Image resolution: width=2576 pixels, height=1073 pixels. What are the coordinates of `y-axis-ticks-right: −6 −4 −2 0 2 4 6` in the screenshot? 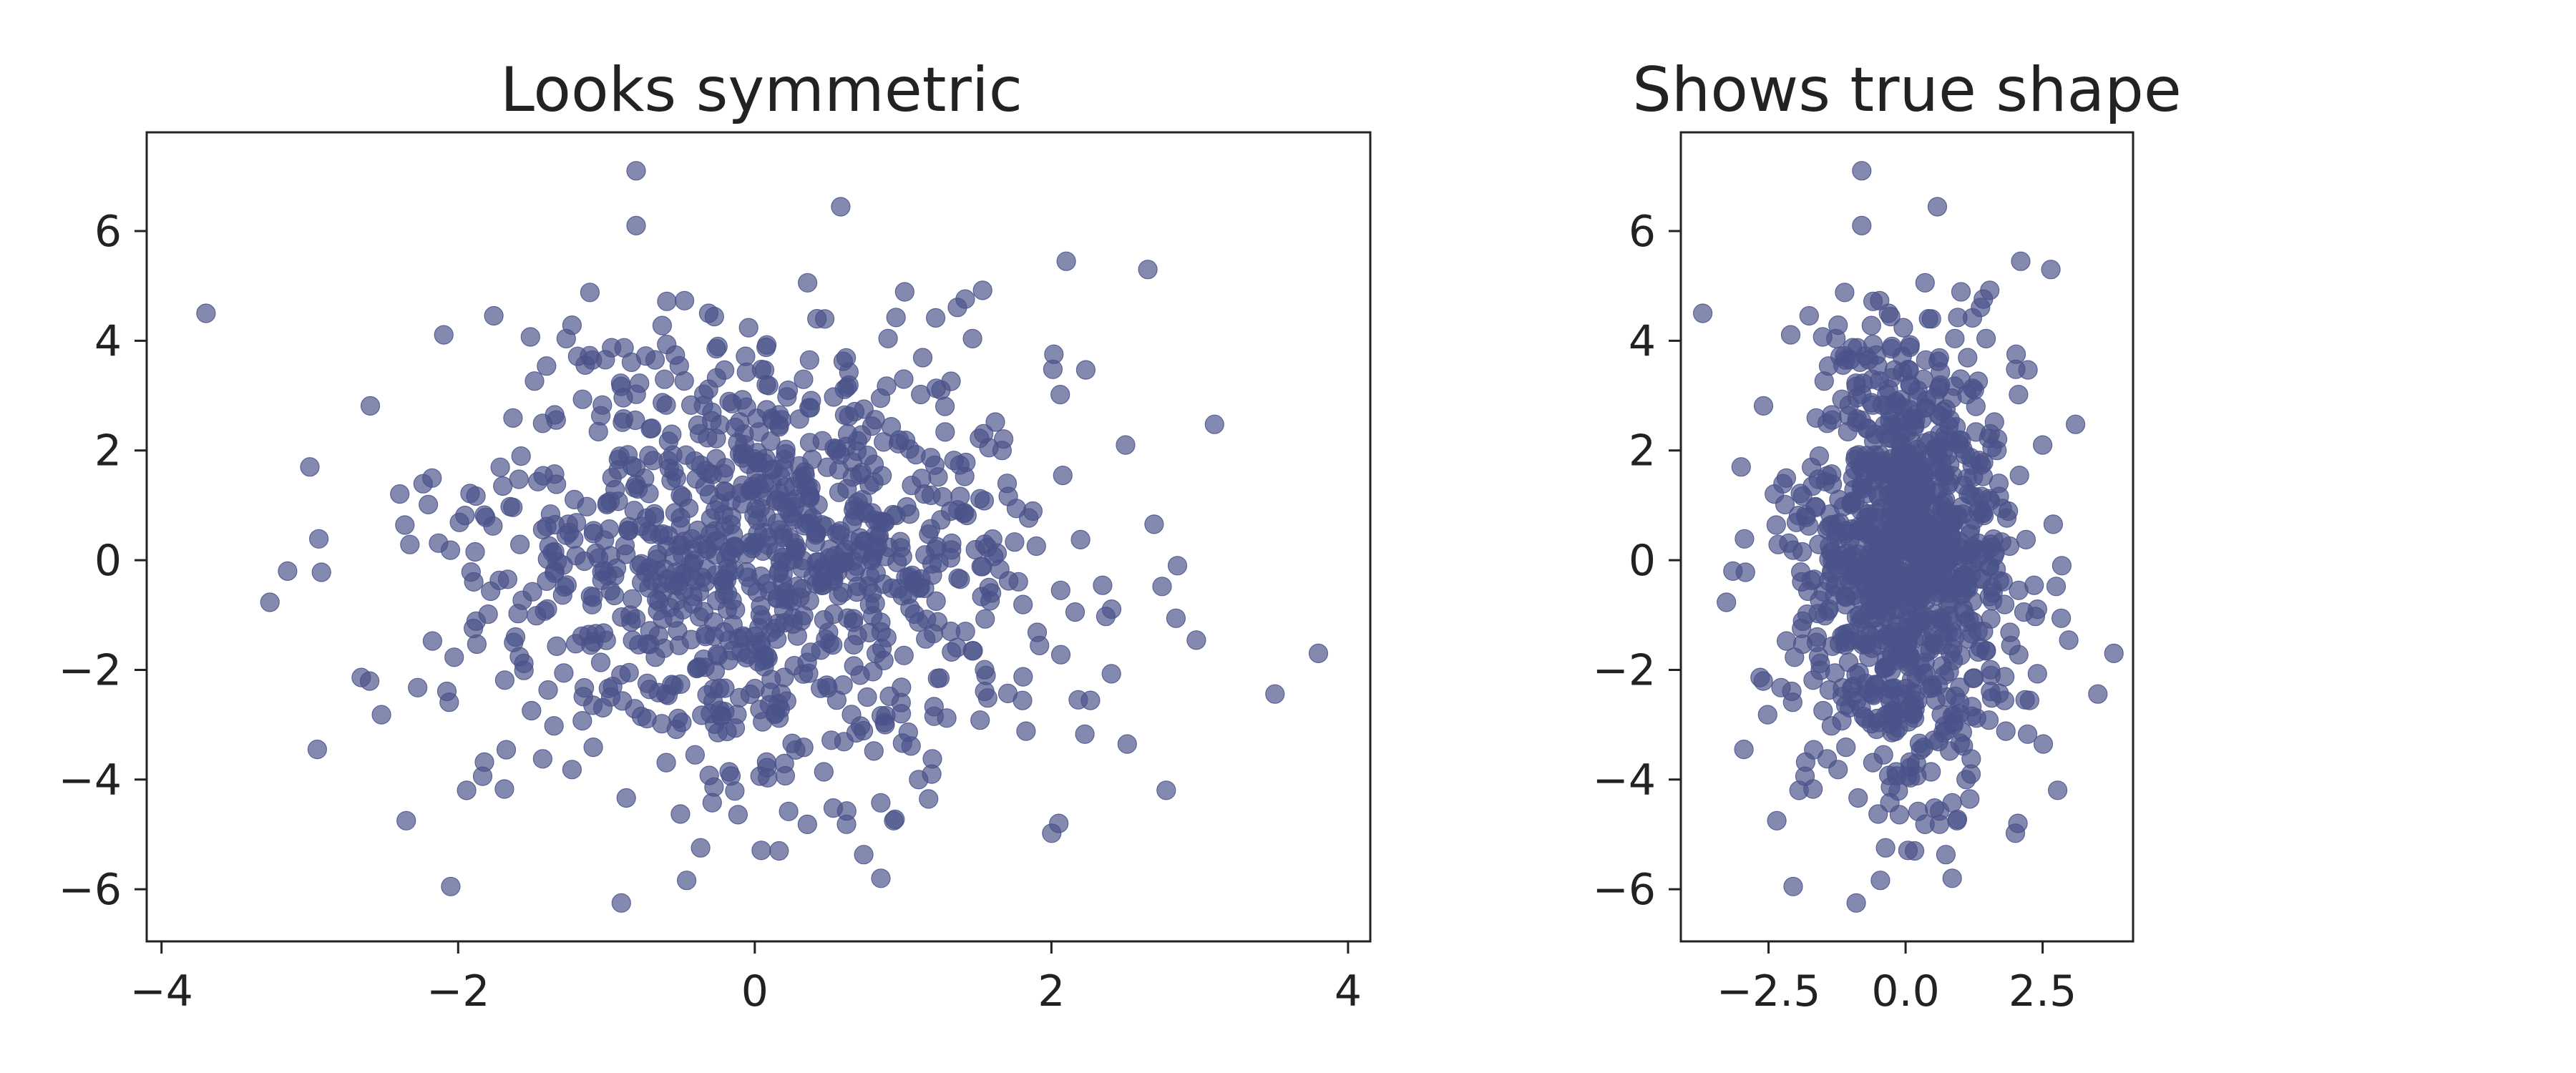 It's located at (1637, 561).